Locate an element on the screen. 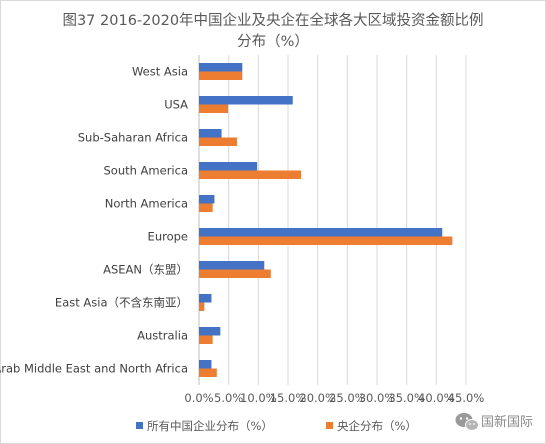  x-tick-label: 35.0% is located at coordinates (406, 398).